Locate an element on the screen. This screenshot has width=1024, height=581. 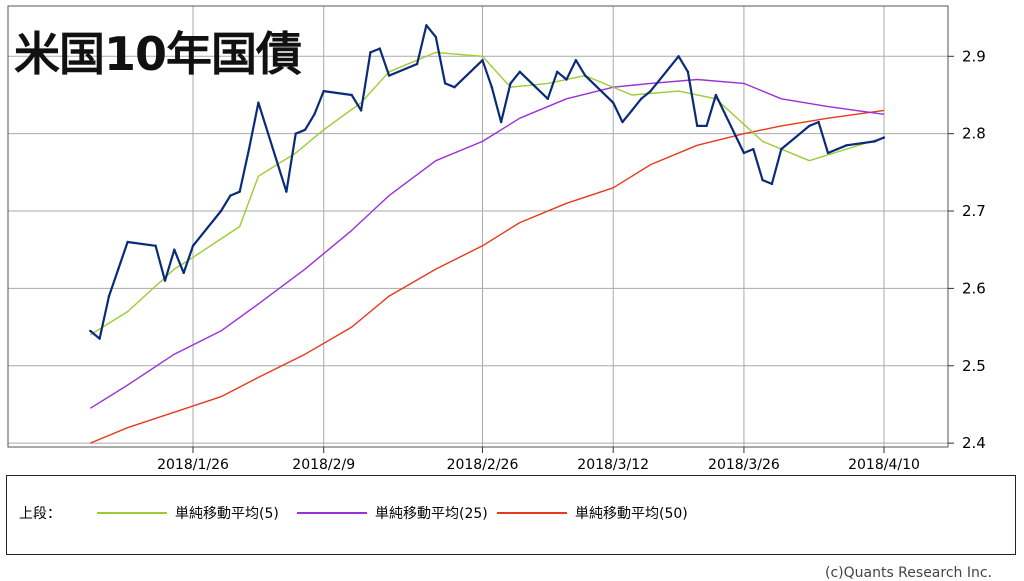
x-tick-label: 2018/3/12 is located at coordinates (613, 465).